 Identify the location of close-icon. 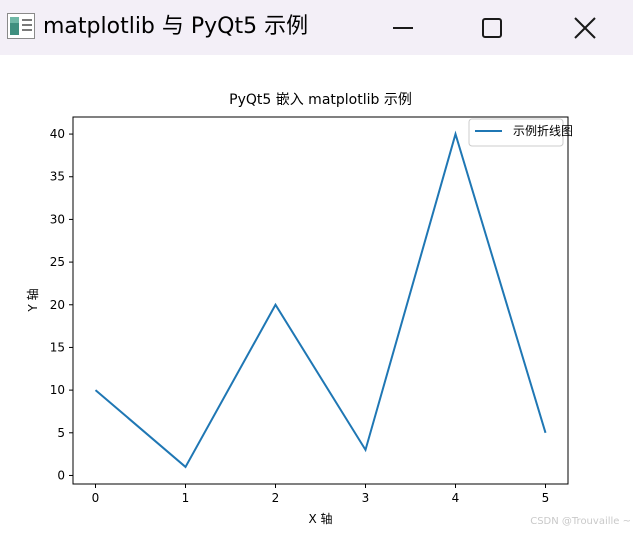
(585, 27).